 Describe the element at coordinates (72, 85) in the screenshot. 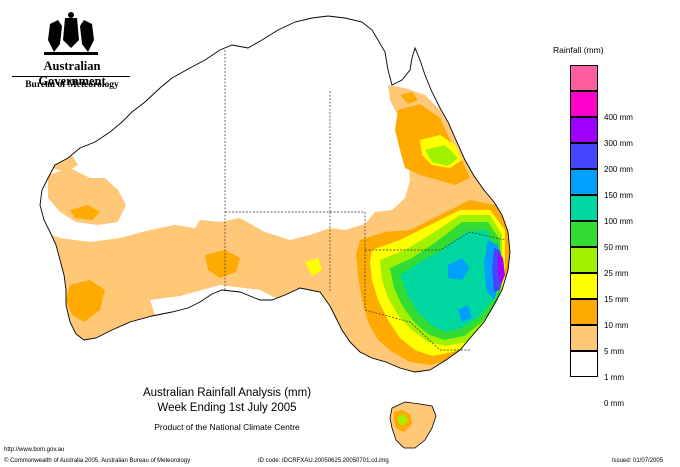

I see `bureau-name: Bureau of Meteorology` at that location.